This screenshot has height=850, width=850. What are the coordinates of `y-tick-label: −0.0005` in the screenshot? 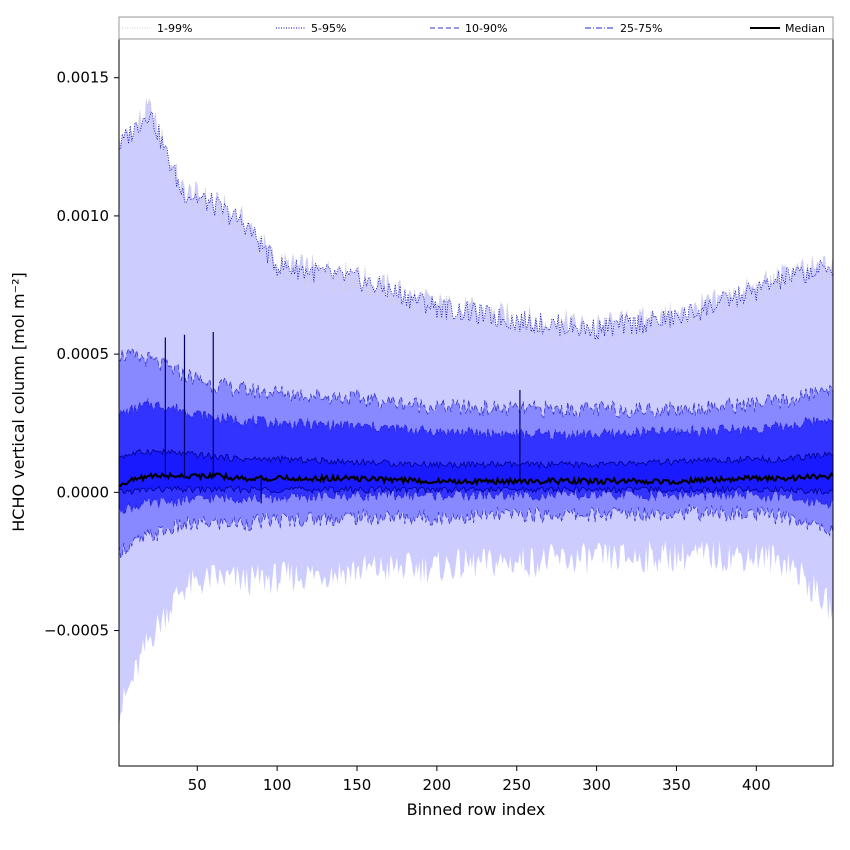 It's located at (76, 631).